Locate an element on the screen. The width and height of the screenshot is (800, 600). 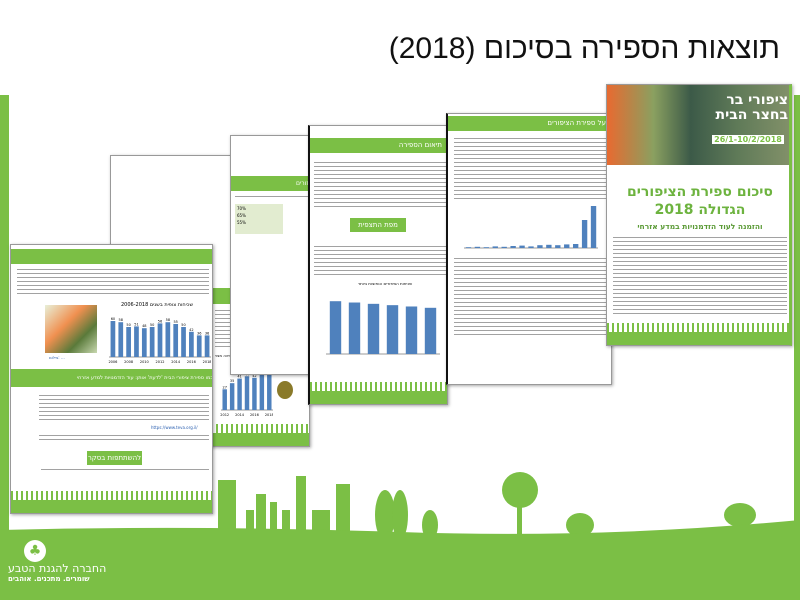
footer-green-band is located at coordinates (400, 567).